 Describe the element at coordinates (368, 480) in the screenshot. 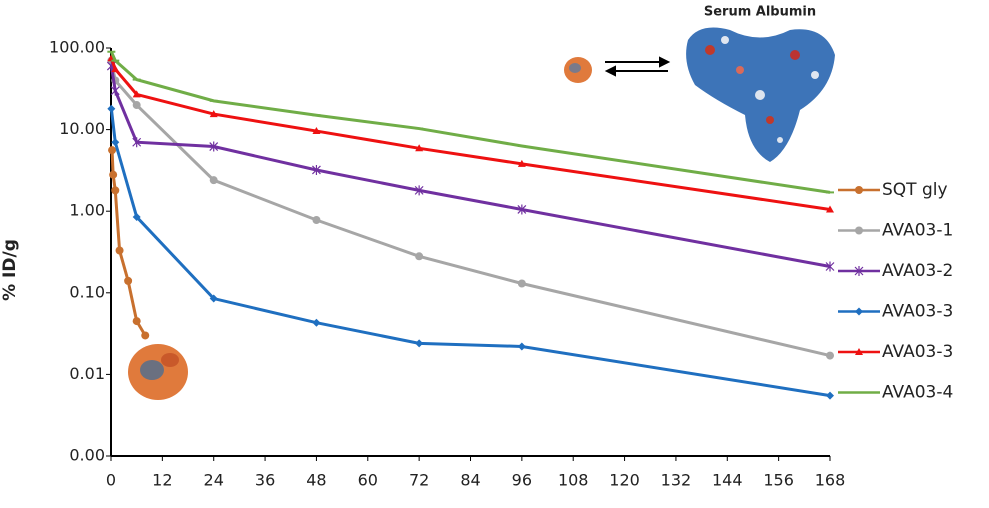

I see `x-tick-label: 60` at that location.